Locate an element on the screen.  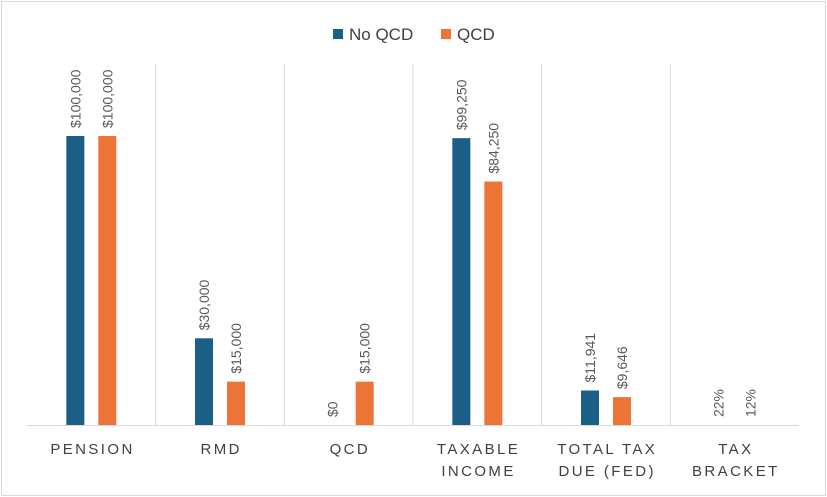
legend-label-qcd: QCD is located at coordinates (476, 34).